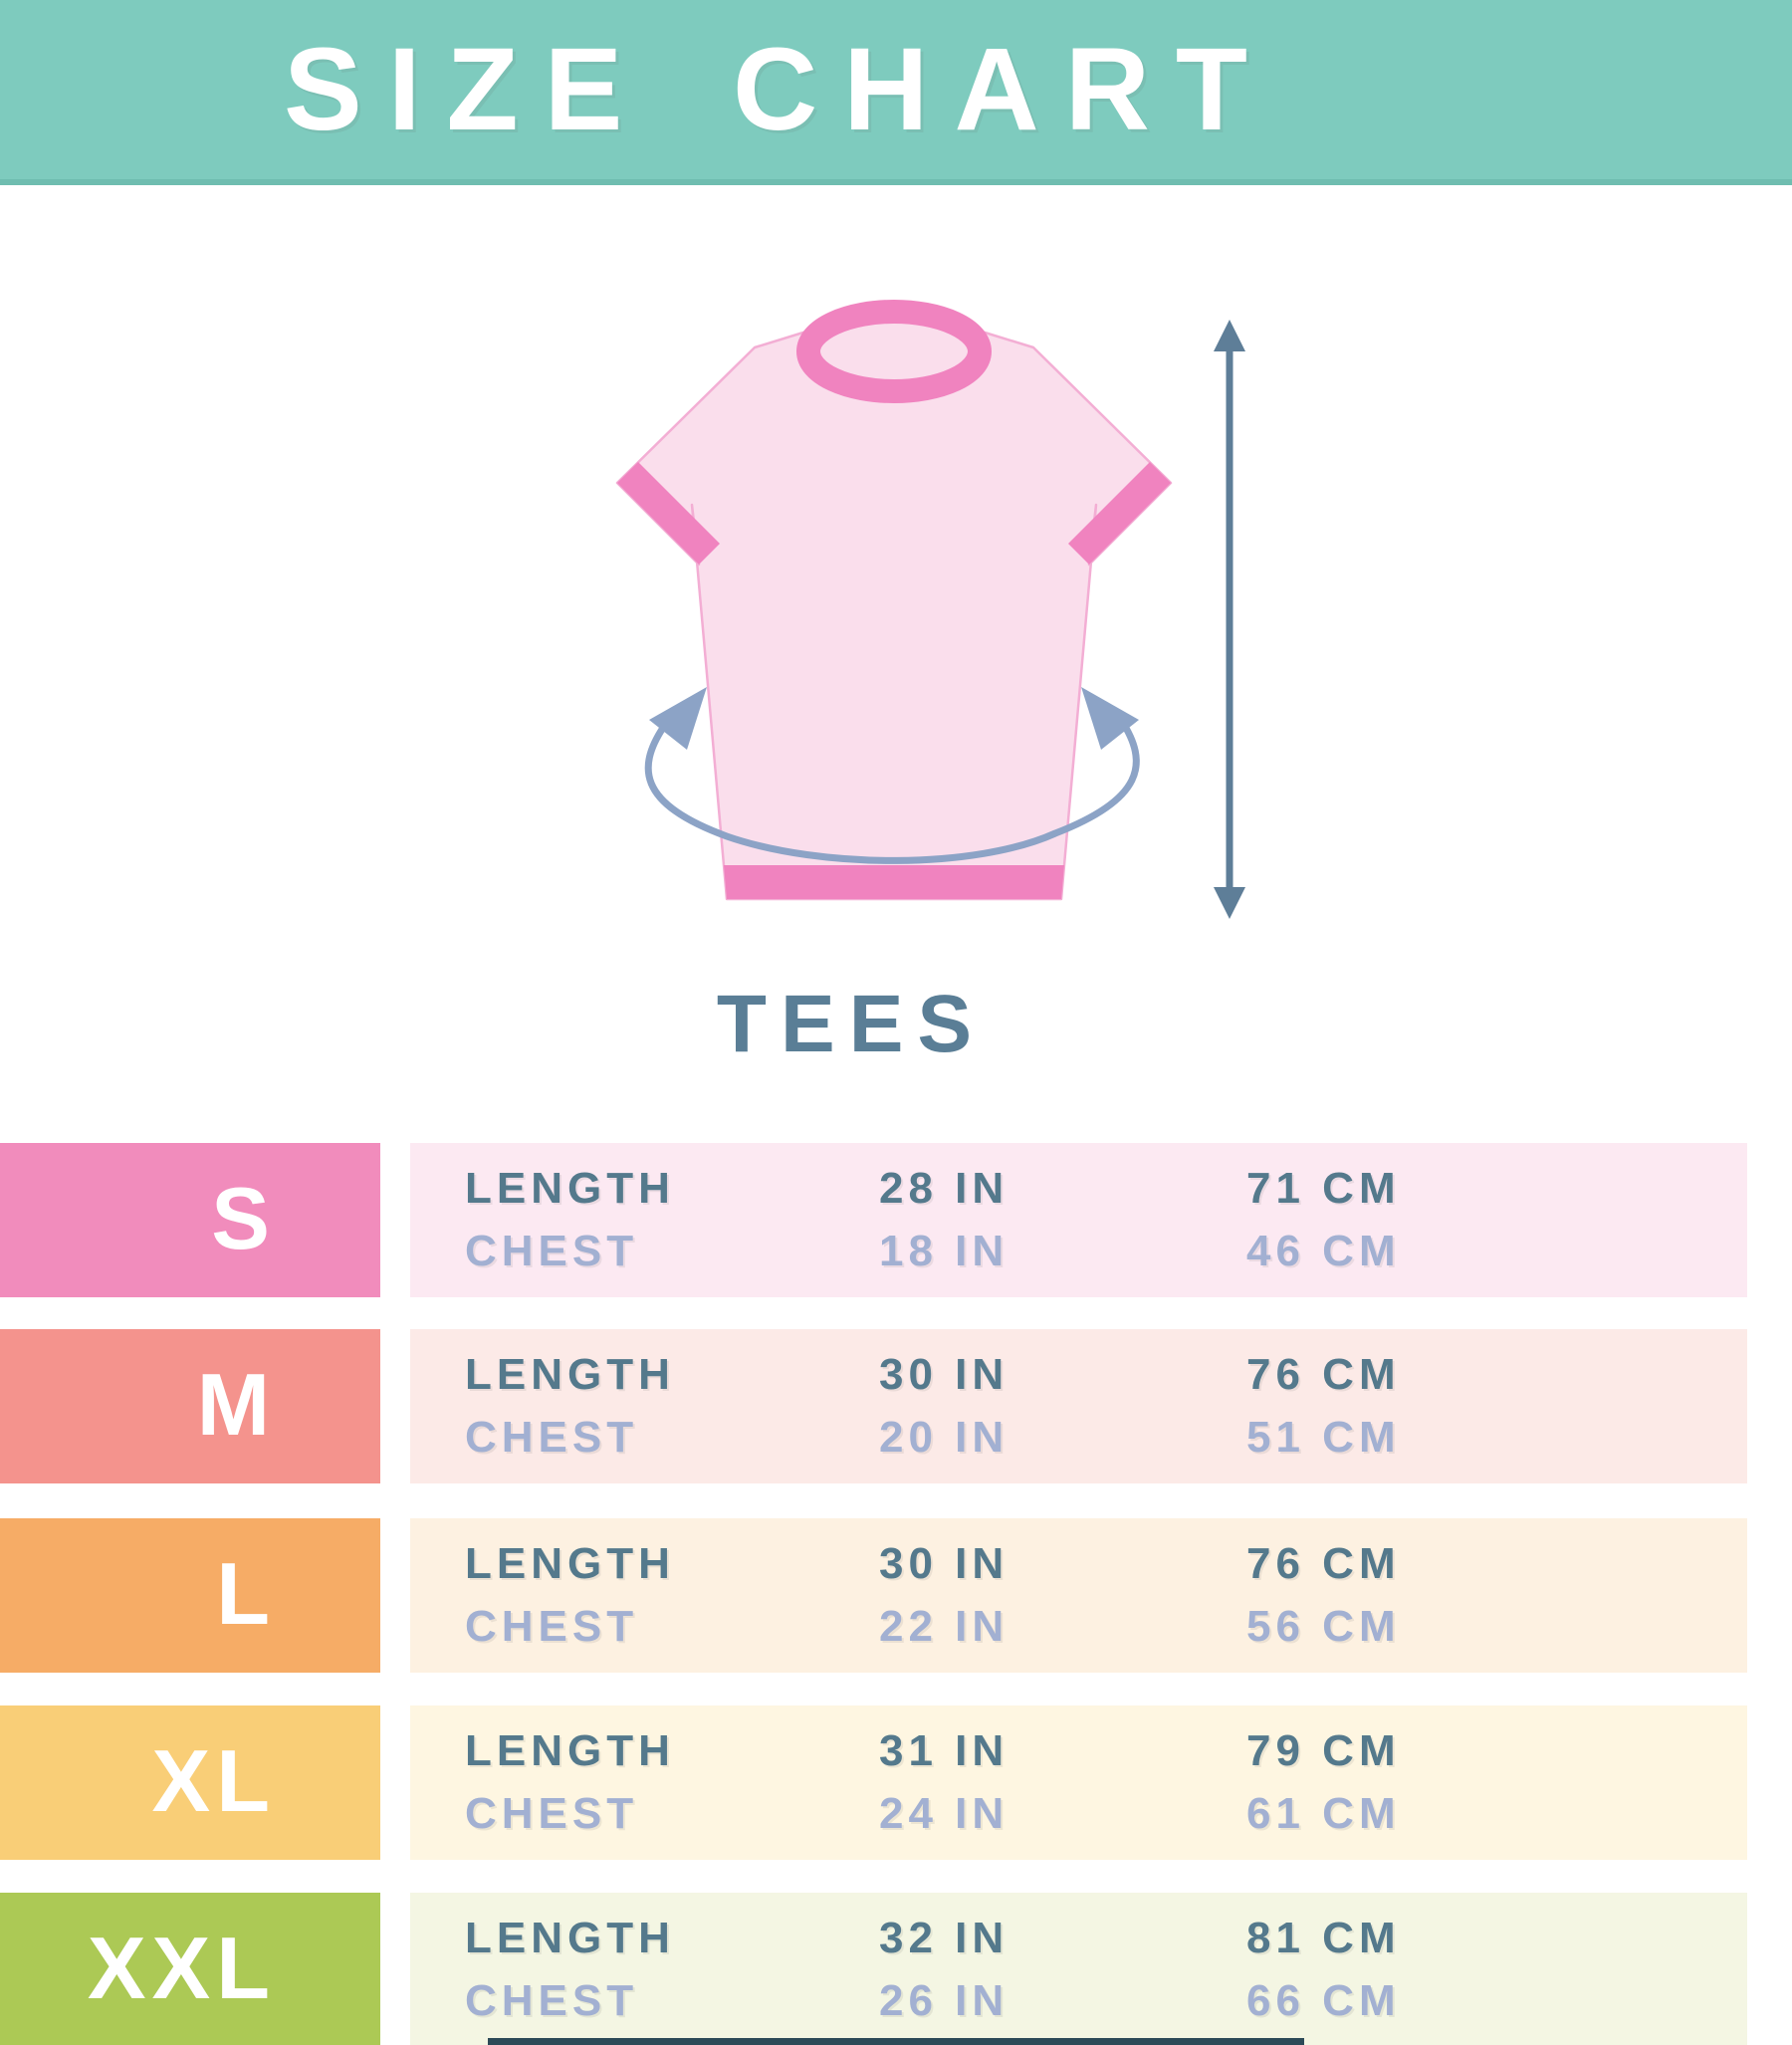 The image size is (1792, 2045). I want to click on length-in-value: 31 IN, so click(944, 1750).